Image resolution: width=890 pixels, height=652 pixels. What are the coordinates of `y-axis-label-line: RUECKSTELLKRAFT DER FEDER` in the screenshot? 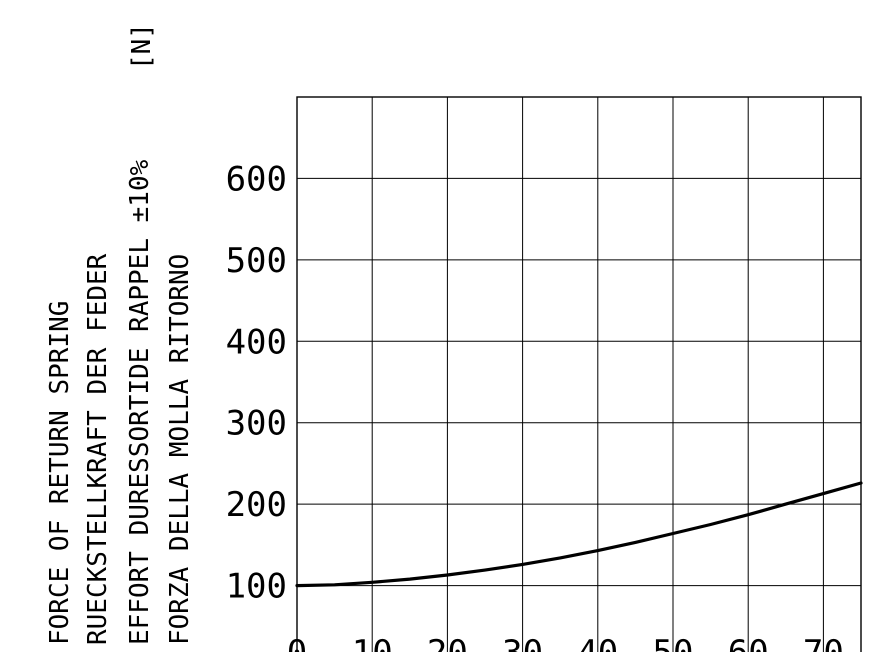 It's located at (98, 449).